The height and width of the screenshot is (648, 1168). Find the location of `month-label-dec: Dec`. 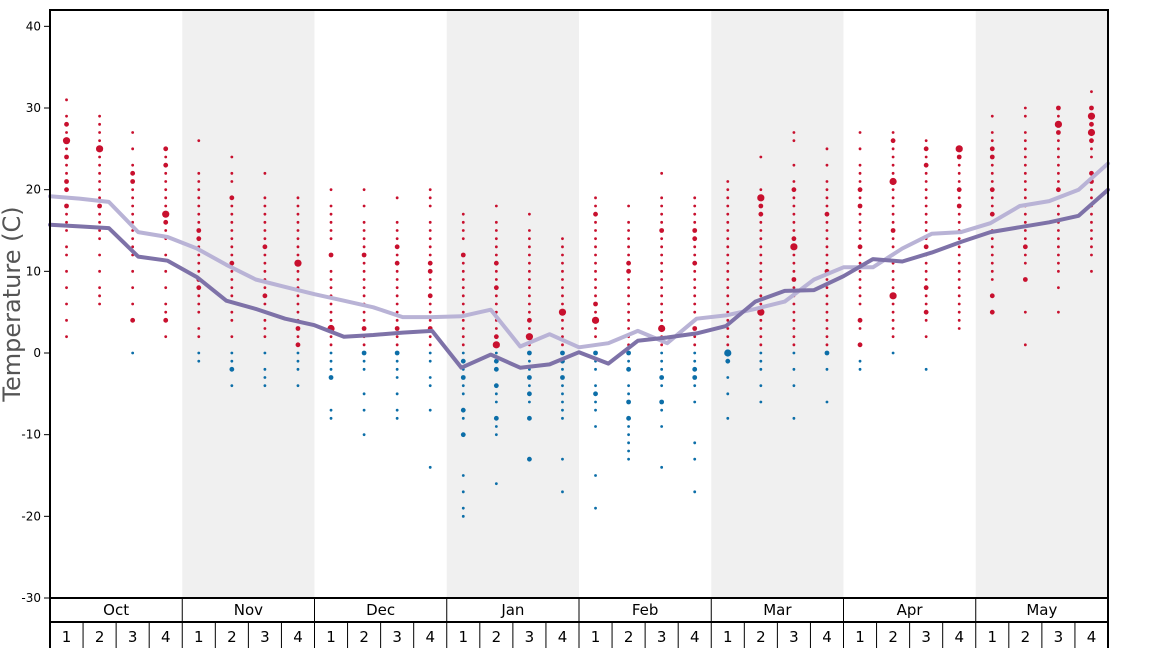

month-label-dec: Dec is located at coordinates (380, 610).